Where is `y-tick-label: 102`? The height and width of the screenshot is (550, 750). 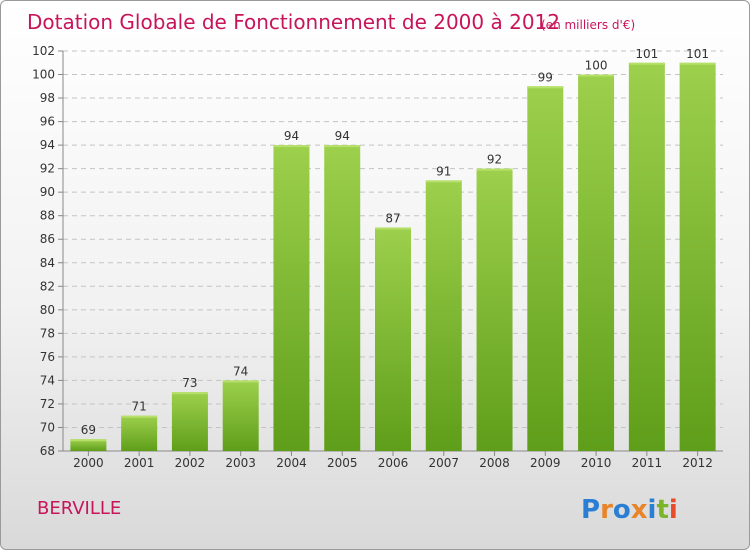 y-tick-label: 102 is located at coordinates (43, 51).